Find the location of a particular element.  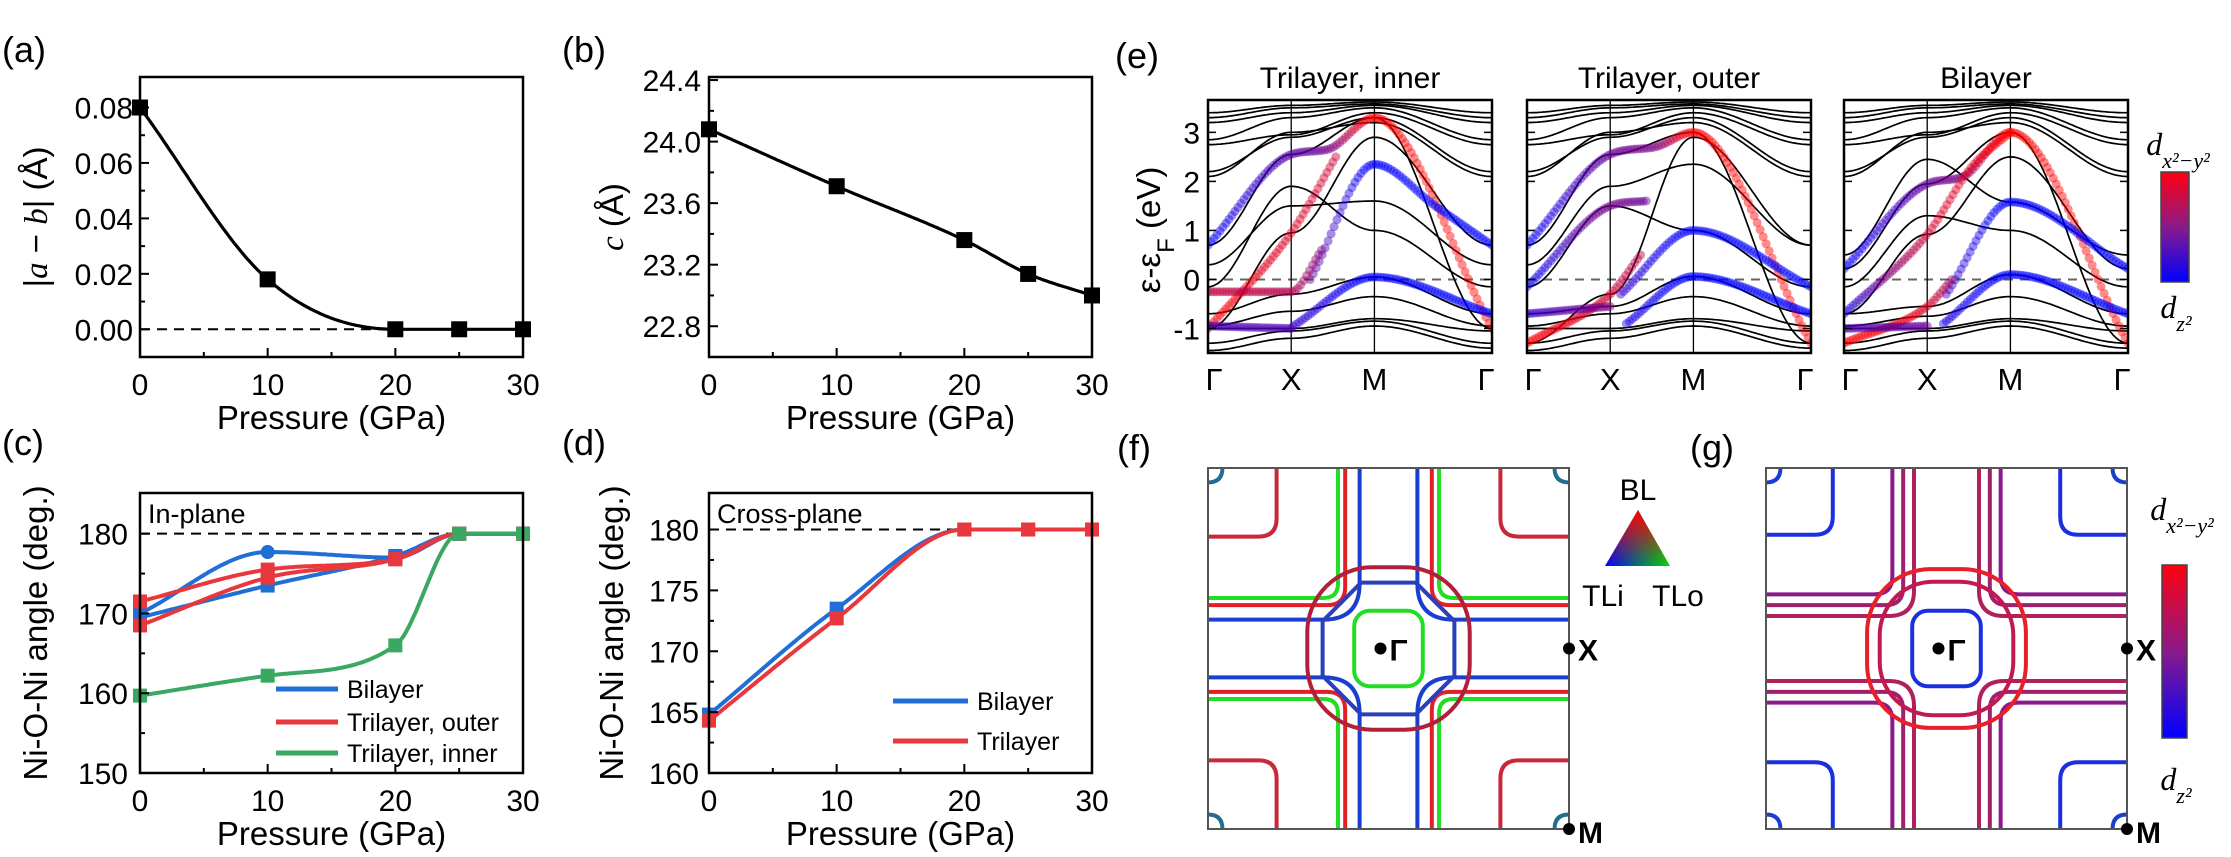

y-axis-label-part: c is located at coordinates (613, 243).